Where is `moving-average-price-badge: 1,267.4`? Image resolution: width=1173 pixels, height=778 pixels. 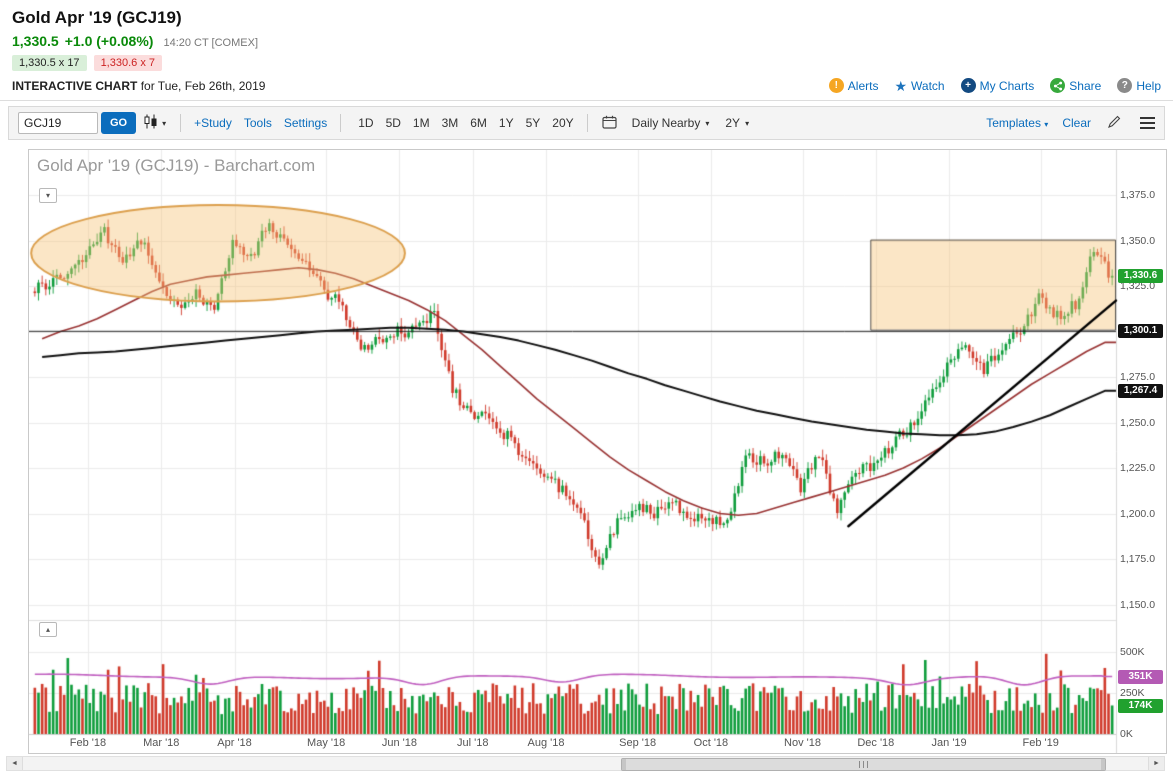
moving-average-price-badge: 1,267.4 is located at coordinates (1140, 391).